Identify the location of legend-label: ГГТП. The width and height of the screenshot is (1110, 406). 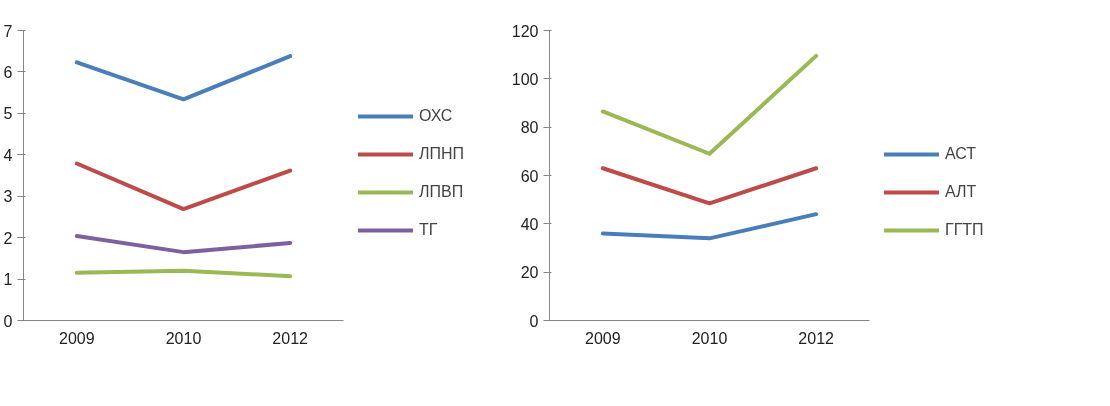
(964, 230).